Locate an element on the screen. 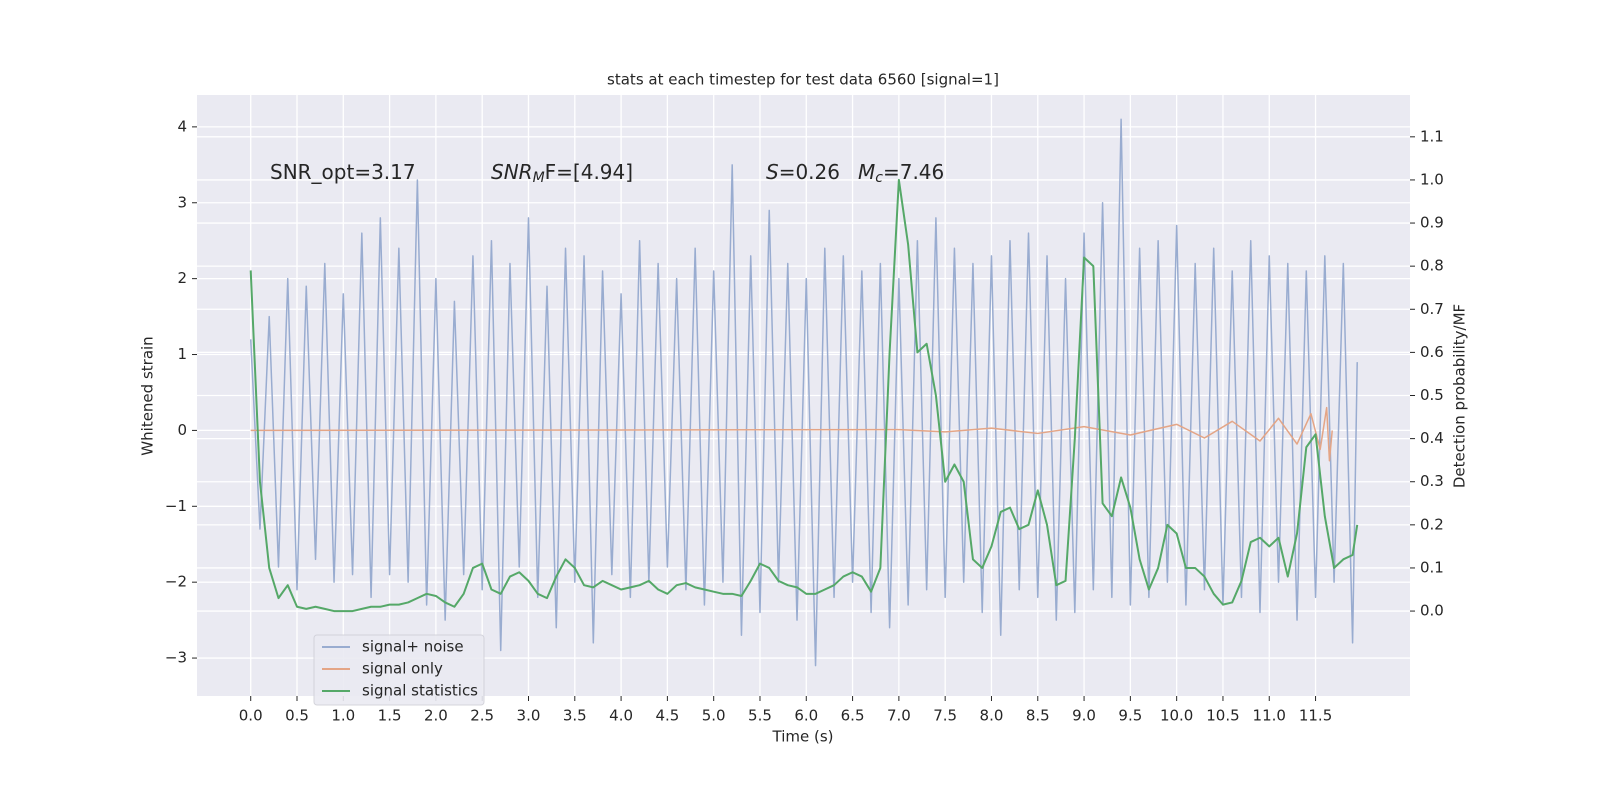 This screenshot has width=1600, height=804. y2-tick-label: 0.8 is located at coordinates (1432, 266).